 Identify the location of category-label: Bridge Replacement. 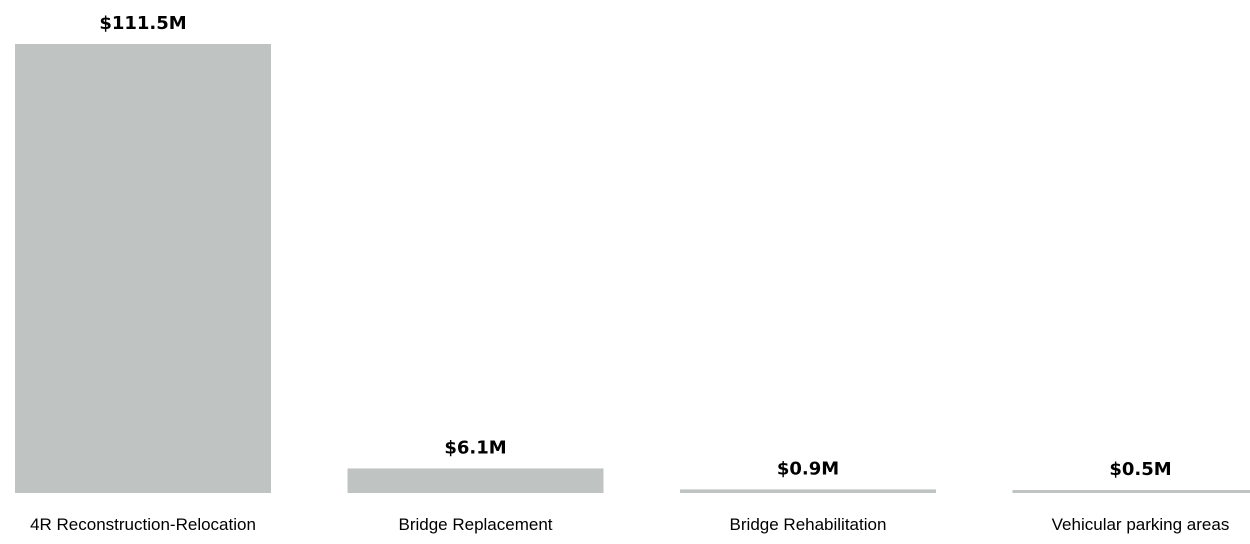
(475, 524).